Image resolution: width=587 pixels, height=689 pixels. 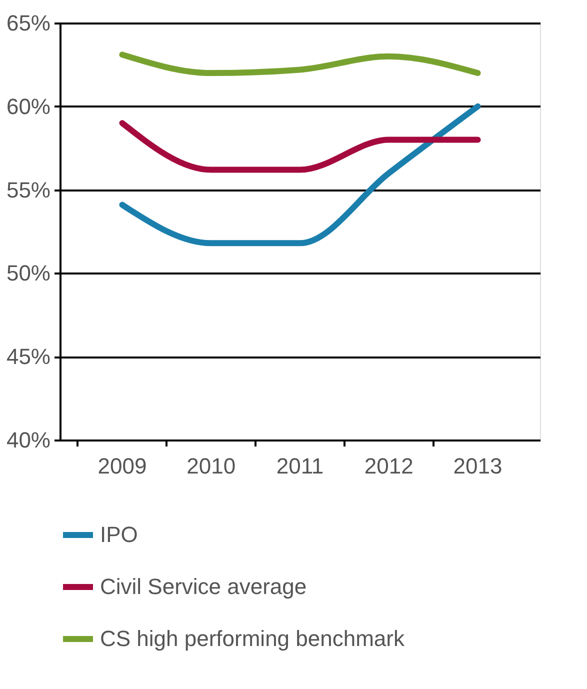 What do you see at coordinates (203, 586) in the screenshot?
I see `legend-label: Civil Service average` at bounding box center [203, 586].